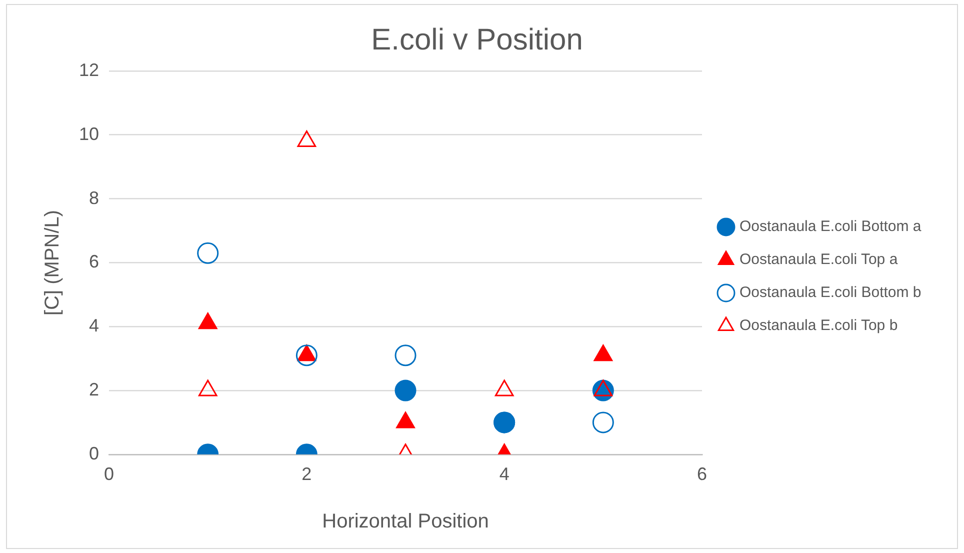 This screenshot has width=964, height=553. What do you see at coordinates (89, 70) in the screenshot?
I see `y-tick-label: 12` at bounding box center [89, 70].